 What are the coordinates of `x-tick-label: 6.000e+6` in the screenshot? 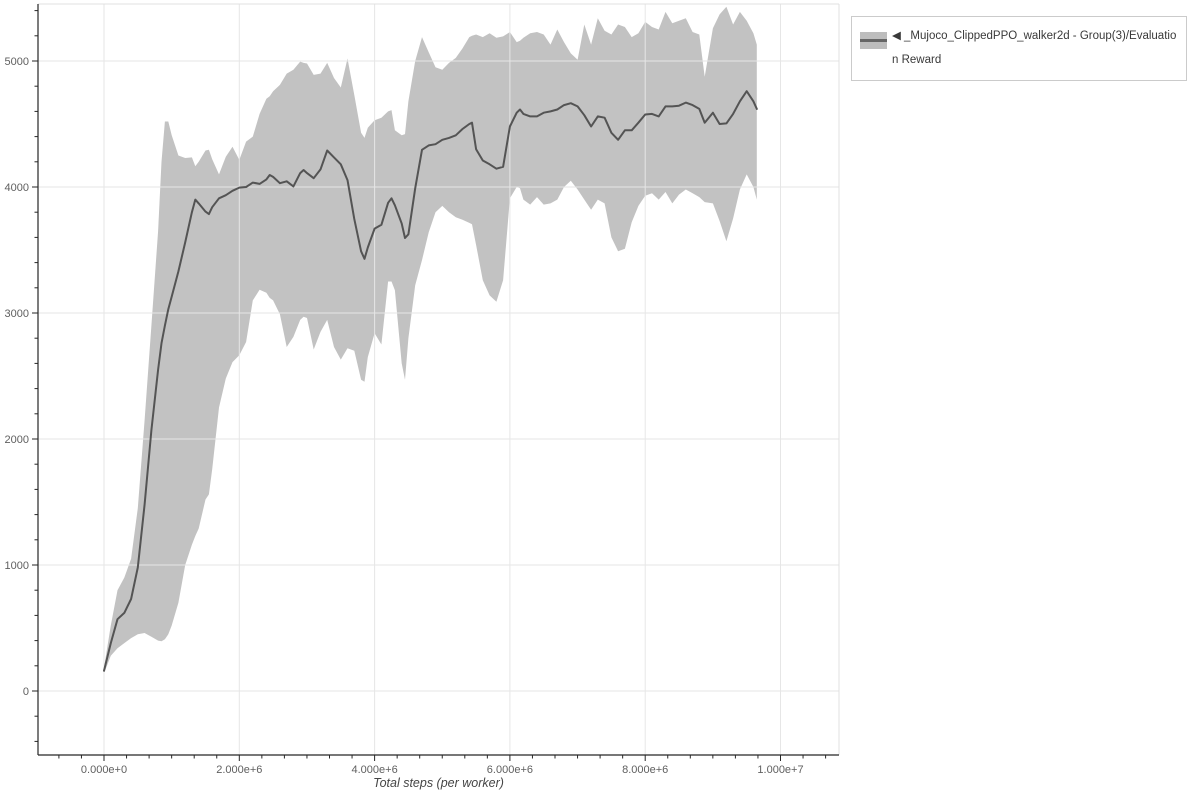 It's located at (510, 770).